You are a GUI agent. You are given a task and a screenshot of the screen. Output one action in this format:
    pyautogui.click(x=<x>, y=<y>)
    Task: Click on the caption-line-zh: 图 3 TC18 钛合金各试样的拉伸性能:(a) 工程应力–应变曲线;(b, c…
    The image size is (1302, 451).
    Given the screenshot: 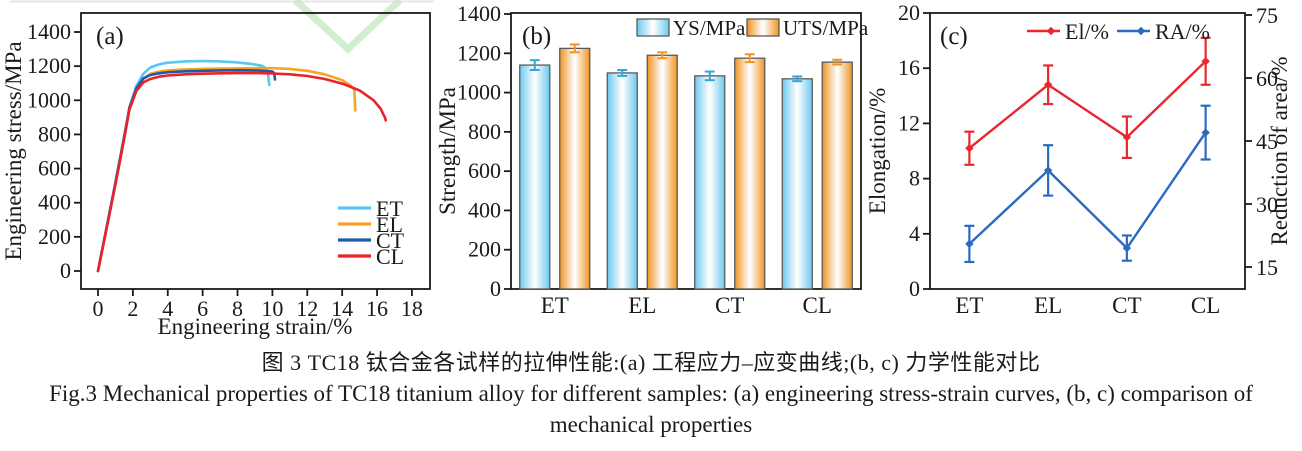 What is the action you would take?
    pyautogui.click(x=651, y=362)
    